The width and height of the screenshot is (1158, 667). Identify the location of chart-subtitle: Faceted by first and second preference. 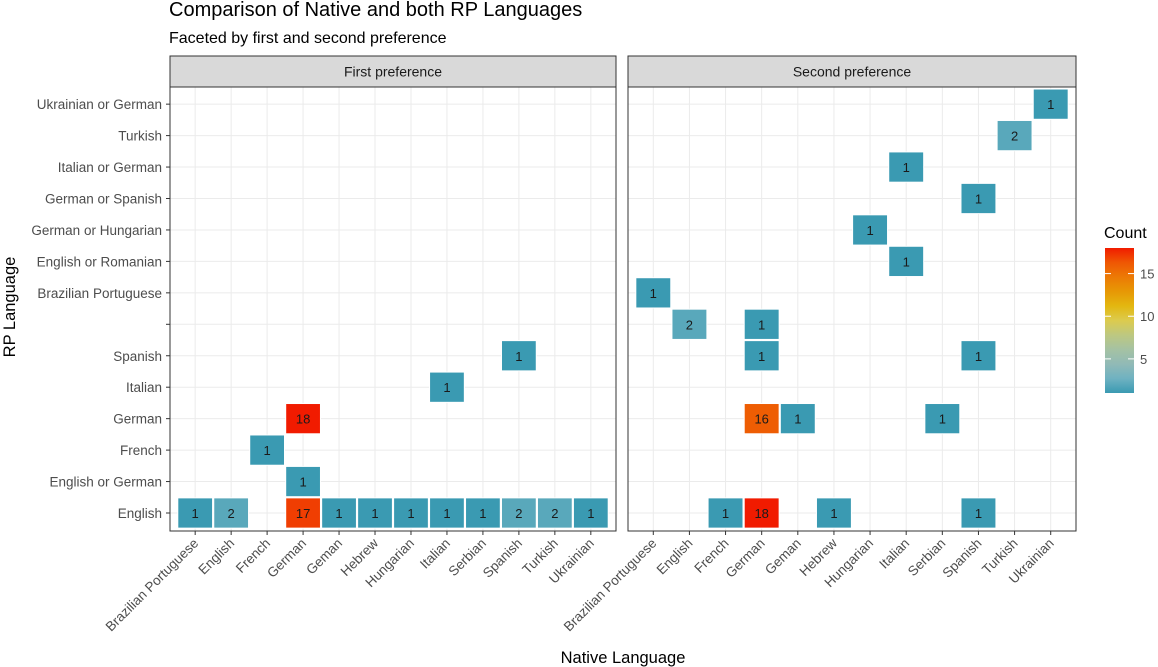
(308, 38).